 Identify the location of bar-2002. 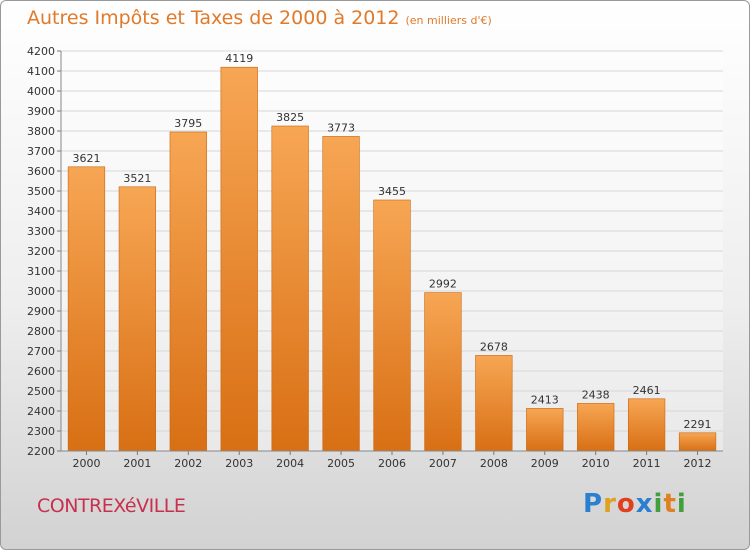
(188, 291).